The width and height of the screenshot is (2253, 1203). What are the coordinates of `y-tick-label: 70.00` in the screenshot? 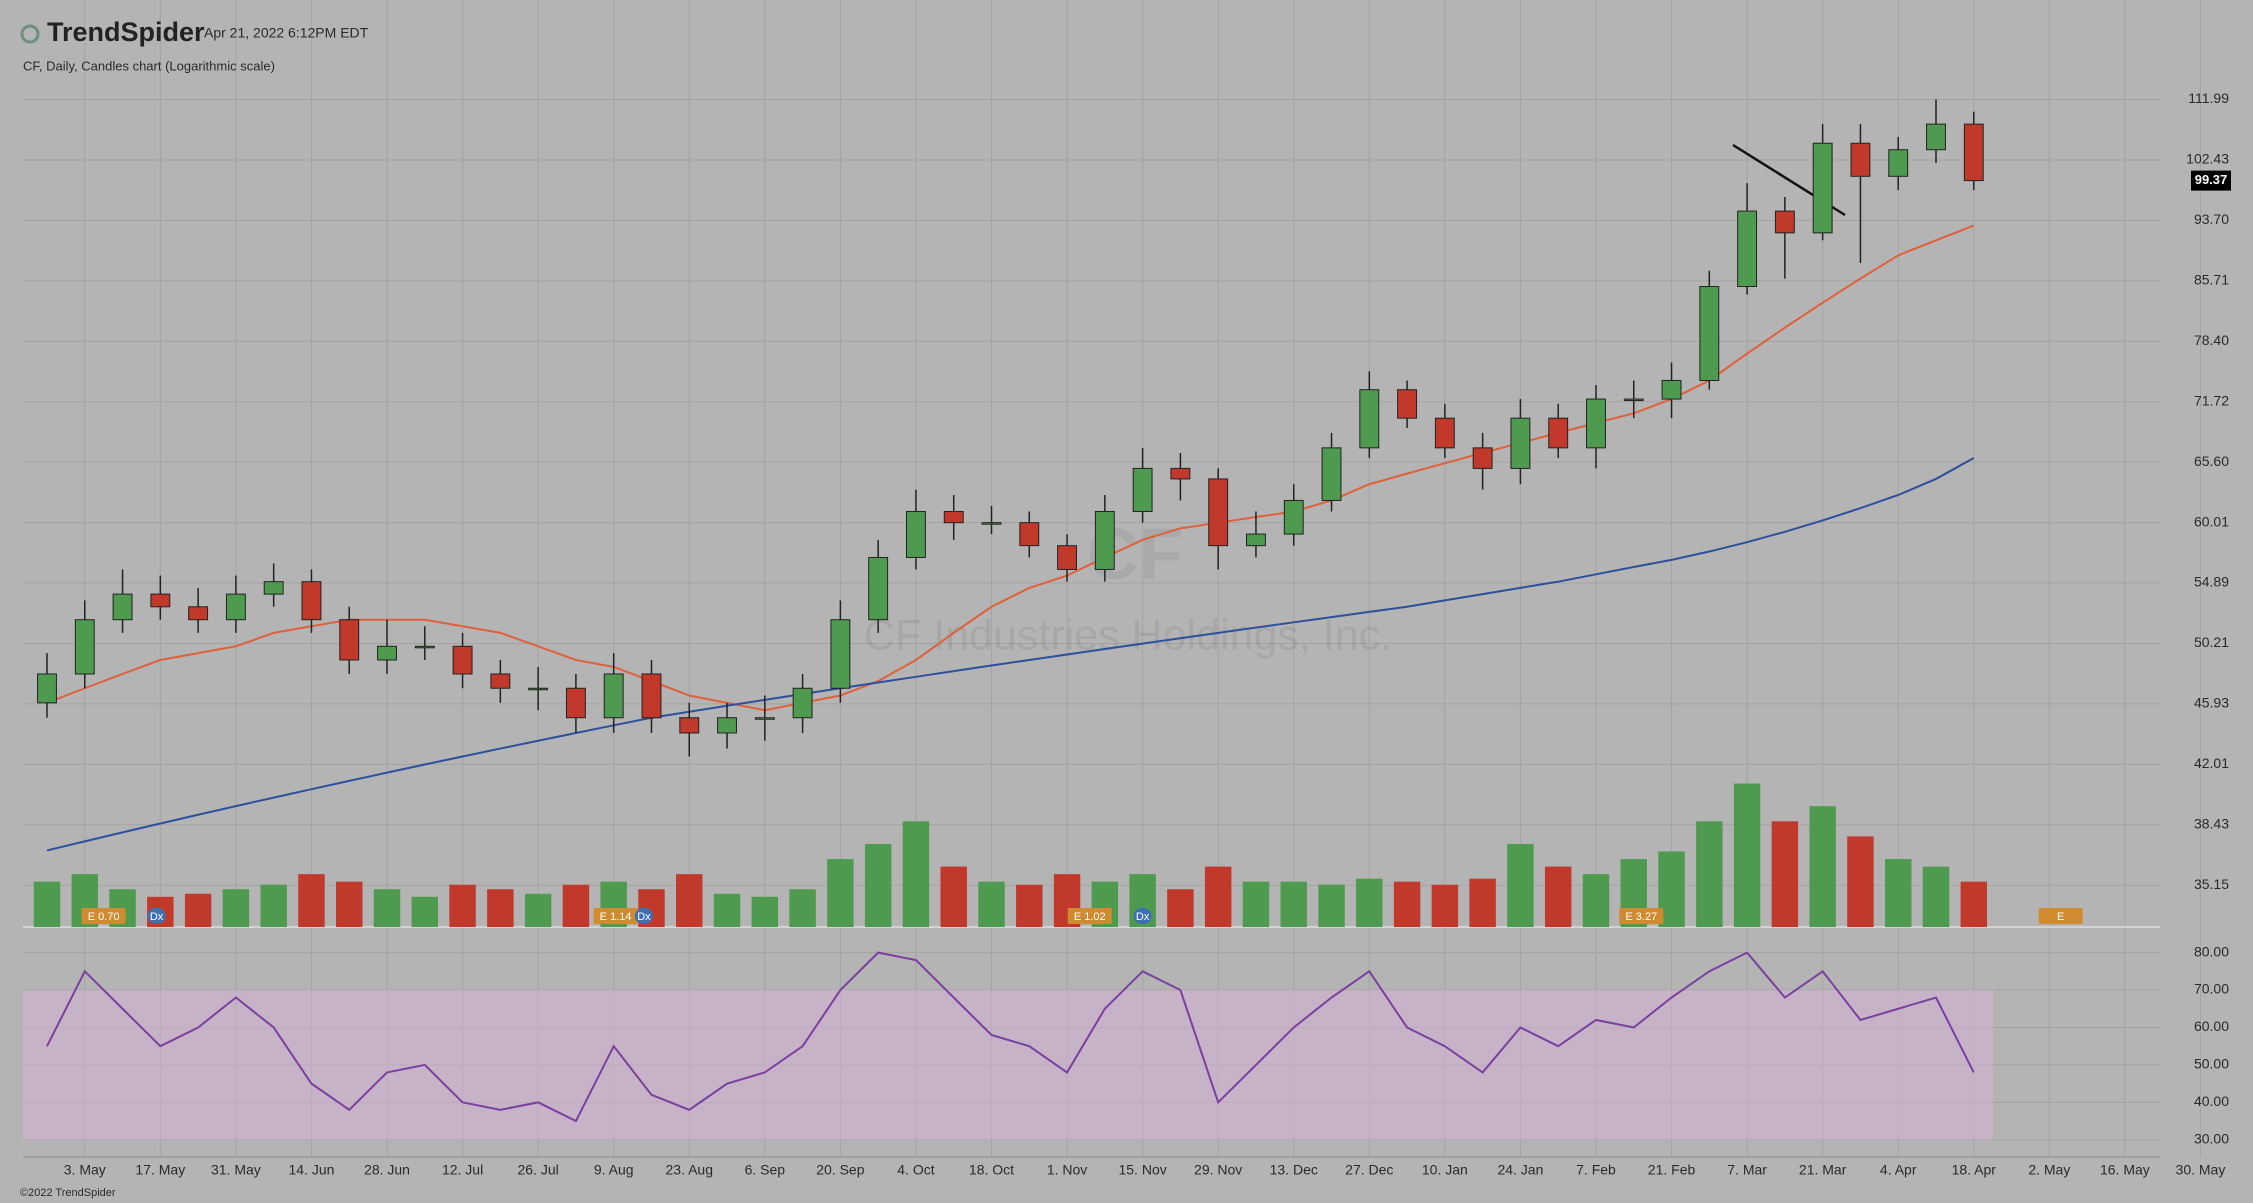 It's located at (2211, 989).